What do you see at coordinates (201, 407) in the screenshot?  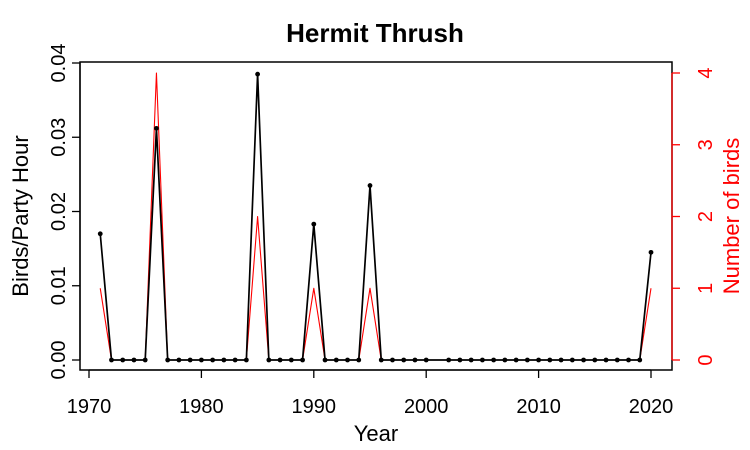 I see `x-tick-label: 1980` at bounding box center [201, 407].